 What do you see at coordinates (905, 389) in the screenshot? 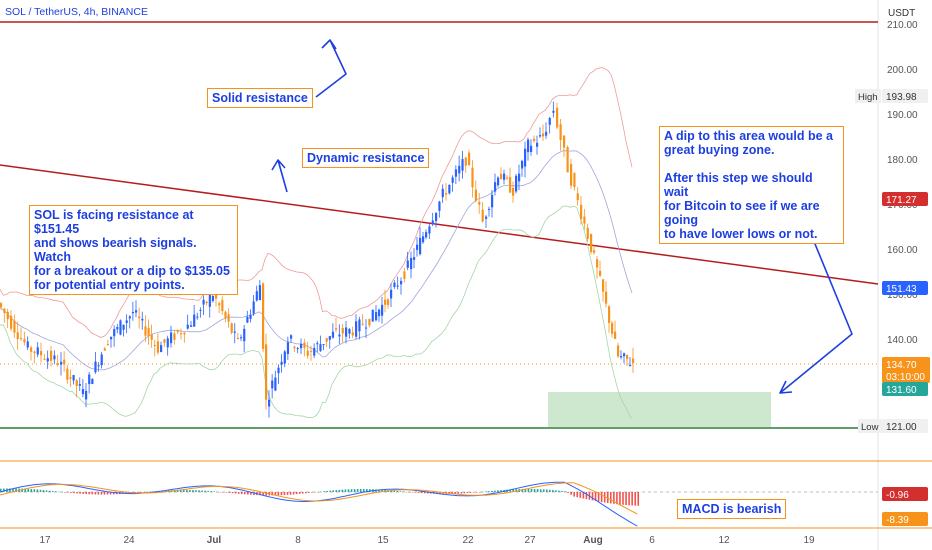
I see `zone-tag-bg` at bounding box center [905, 389].